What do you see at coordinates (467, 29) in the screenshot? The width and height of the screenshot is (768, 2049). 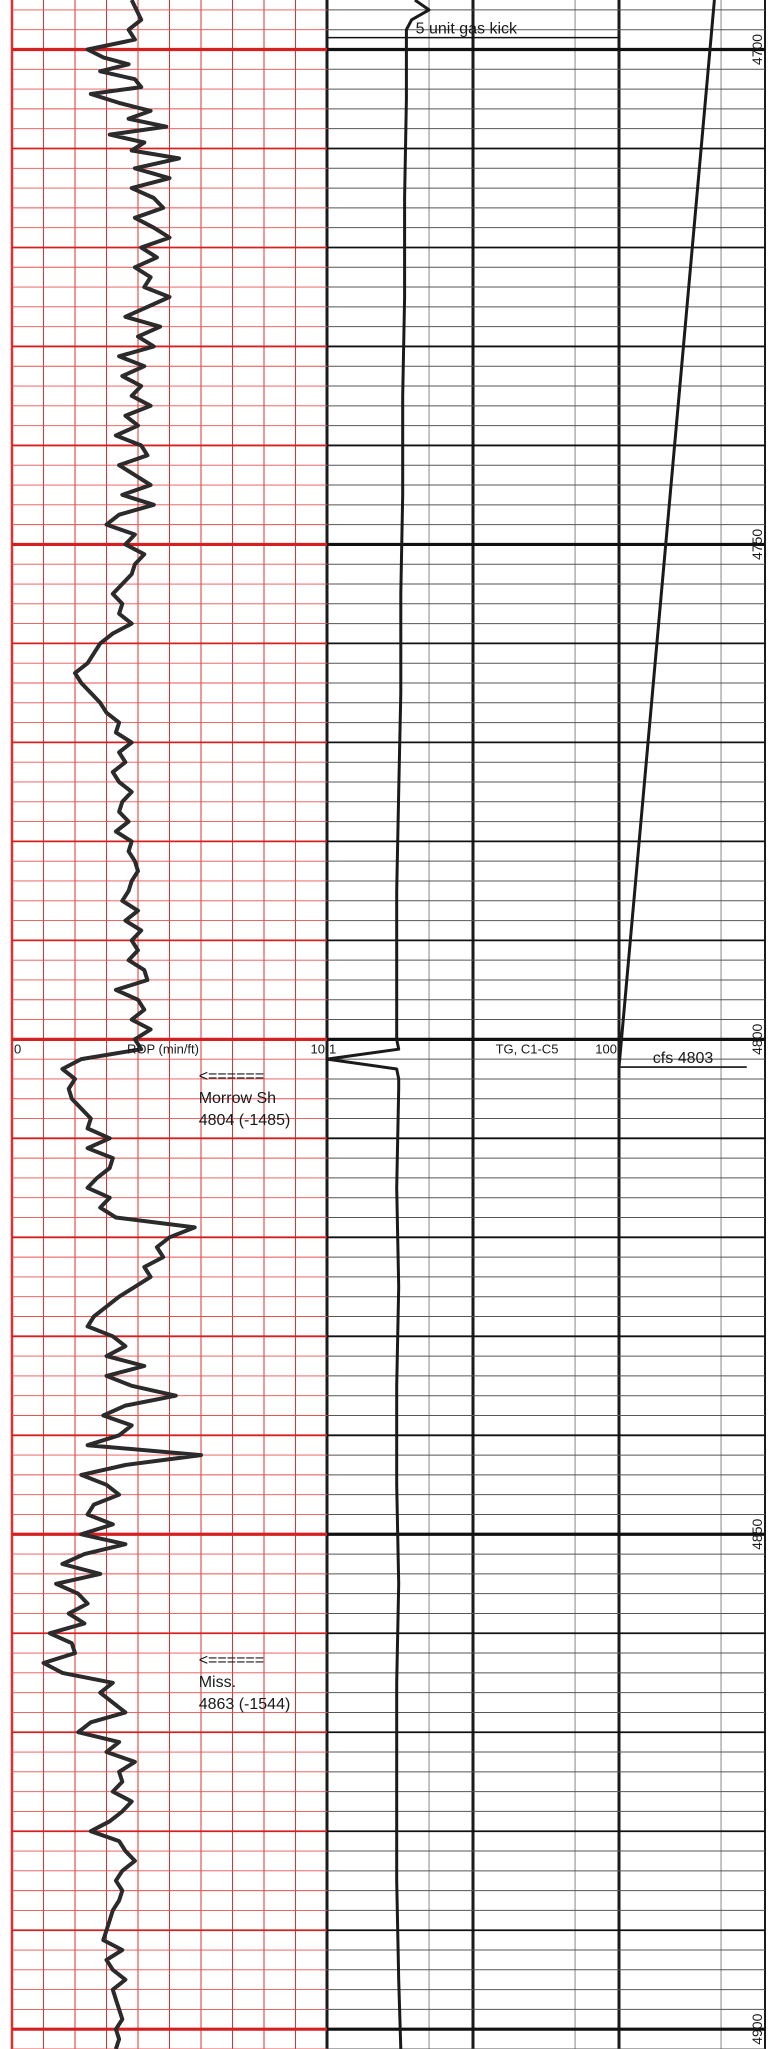 I see `annotation-label: 5 unit gas kick` at bounding box center [467, 29].